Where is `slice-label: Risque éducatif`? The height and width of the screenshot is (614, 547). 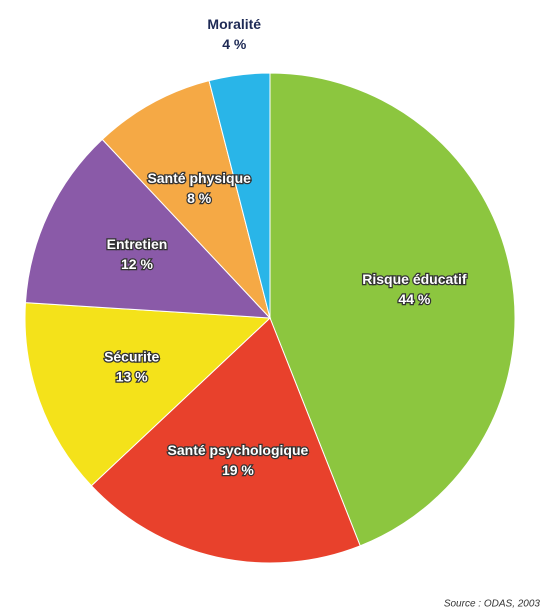
slice-label: Risque éducatif is located at coordinates (414, 279).